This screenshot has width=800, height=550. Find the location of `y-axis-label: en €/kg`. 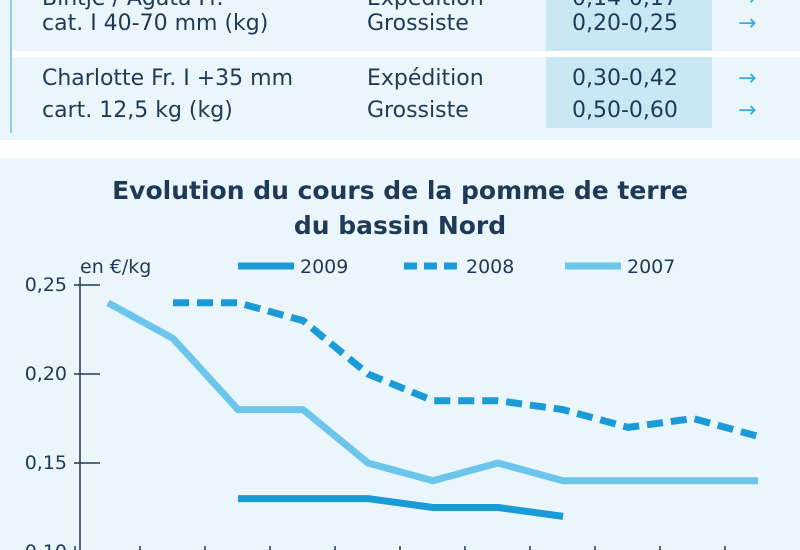

y-axis-label: en €/kg is located at coordinates (115, 267).